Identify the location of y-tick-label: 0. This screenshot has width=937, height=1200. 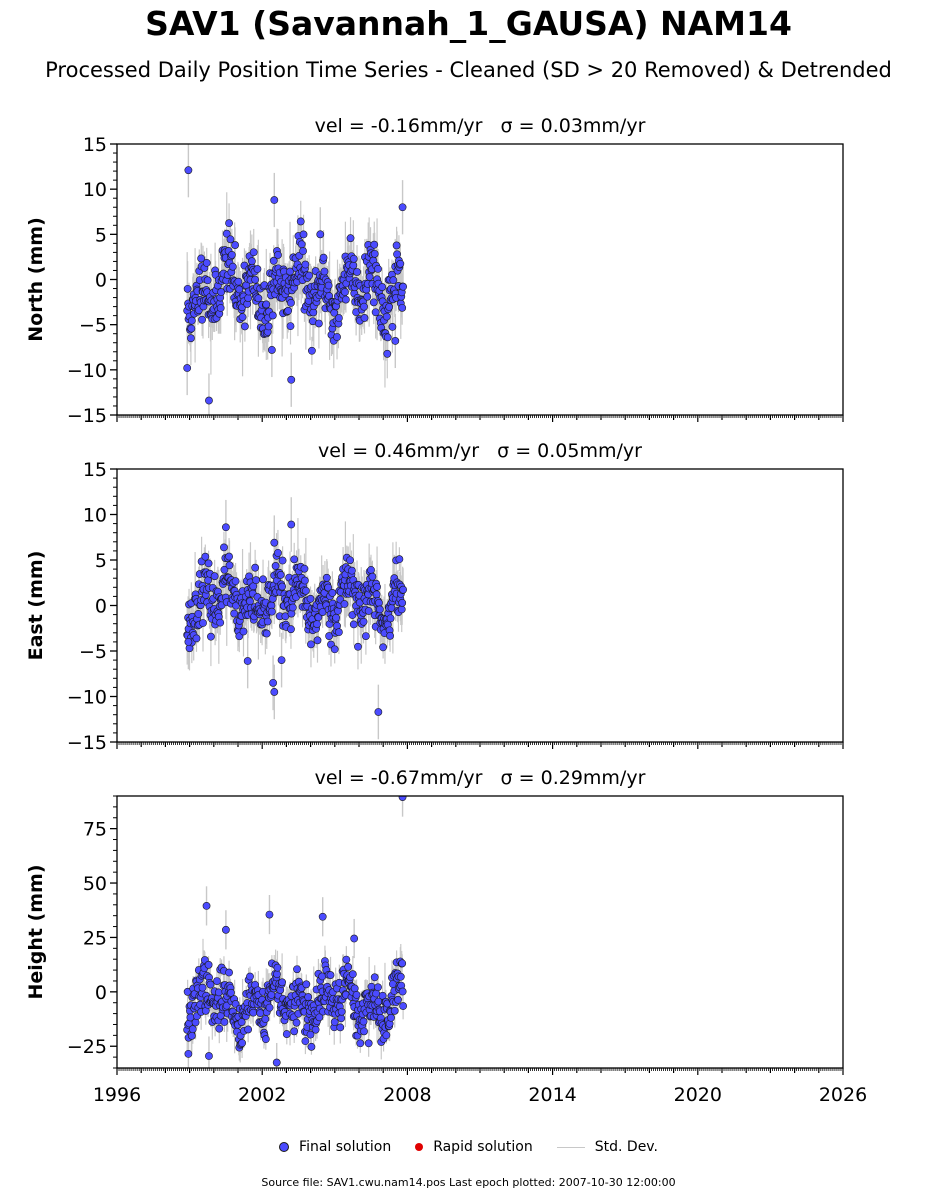
(101, 993).